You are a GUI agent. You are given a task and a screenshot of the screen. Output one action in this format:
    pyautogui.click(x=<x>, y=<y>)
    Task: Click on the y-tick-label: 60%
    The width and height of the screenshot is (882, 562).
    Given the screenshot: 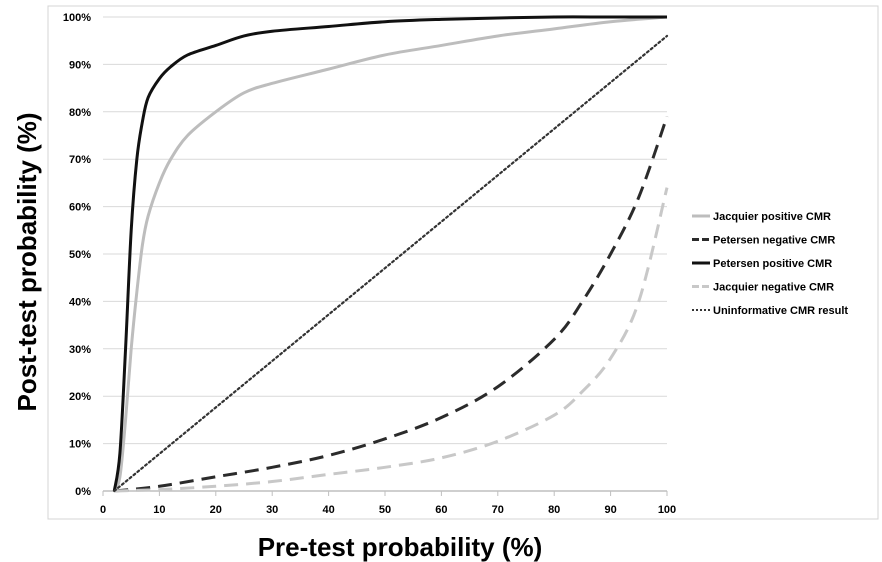 What is the action you would take?
    pyautogui.click(x=80, y=208)
    